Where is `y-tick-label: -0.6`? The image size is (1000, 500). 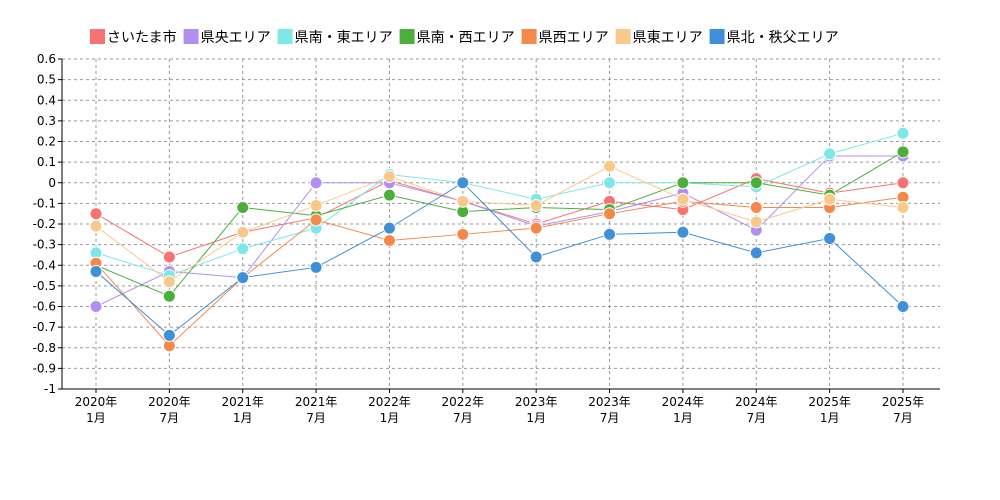 y-tick-label: -0.6 is located at coordinates (44, 307).